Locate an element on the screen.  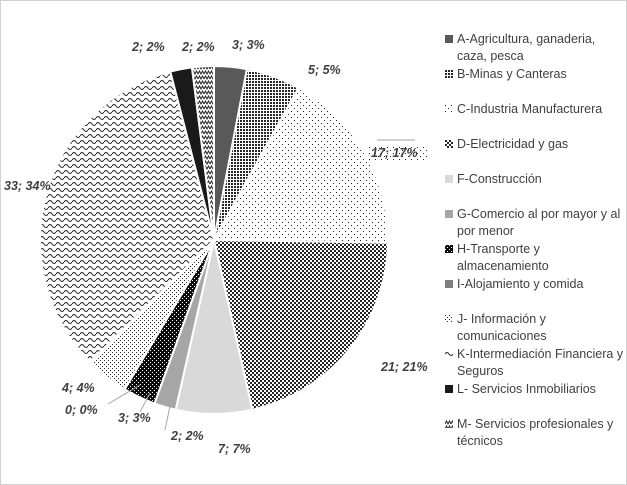
legend-swatch-d is located at coordinates (449, 144).